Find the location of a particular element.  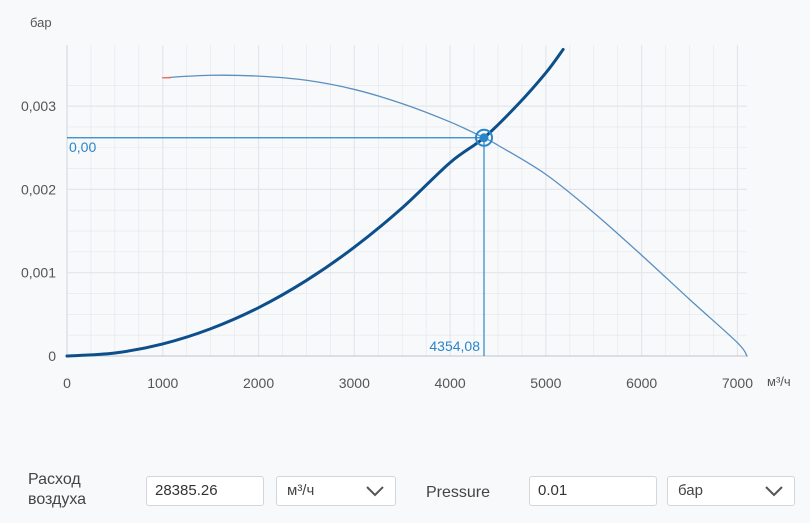

operating-point-ring is located at coordinates (484, 137).